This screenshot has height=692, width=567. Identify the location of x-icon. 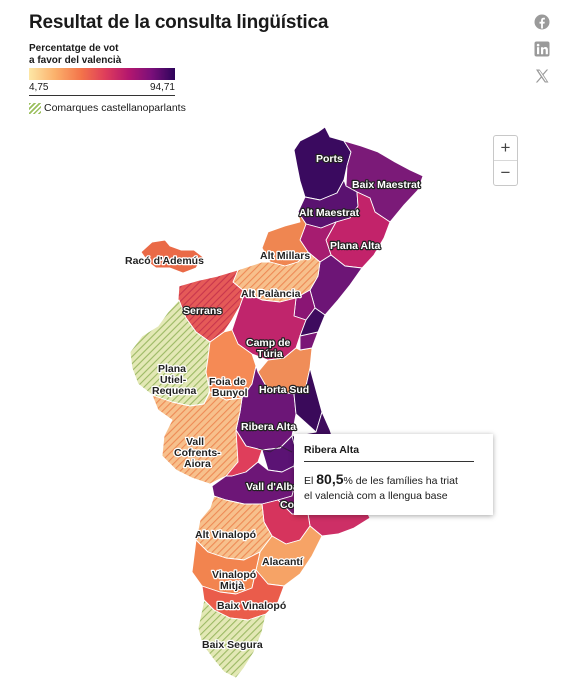
(542, 76).